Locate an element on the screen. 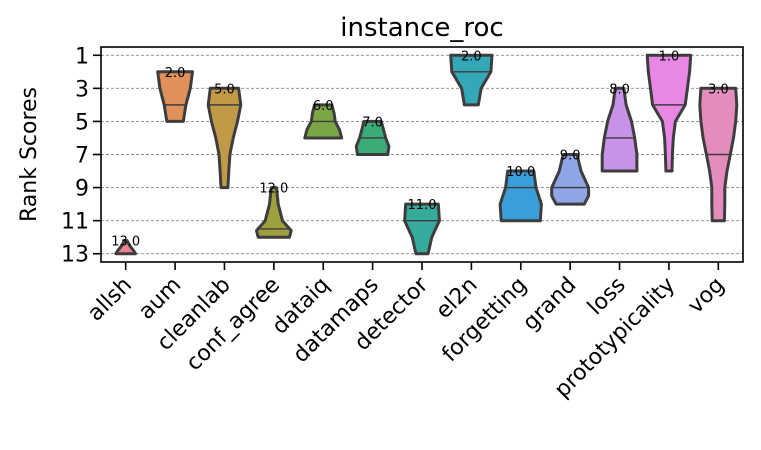 Image resolution: width=761 pixels, height=450 pixels. violin-aum is located at coordinates (175, 96).